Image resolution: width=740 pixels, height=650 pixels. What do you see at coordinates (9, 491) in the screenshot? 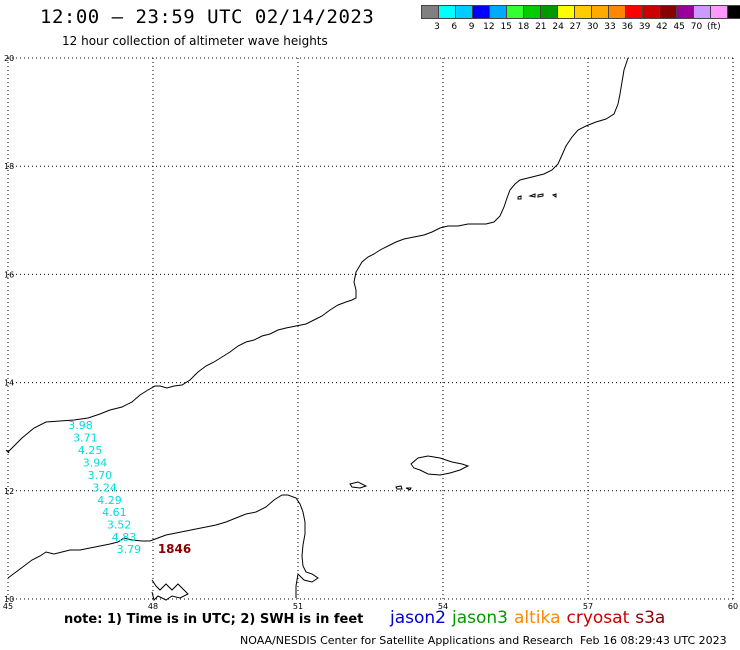
I see `lat-tick-label: 12` at bounding box center [9, 491].